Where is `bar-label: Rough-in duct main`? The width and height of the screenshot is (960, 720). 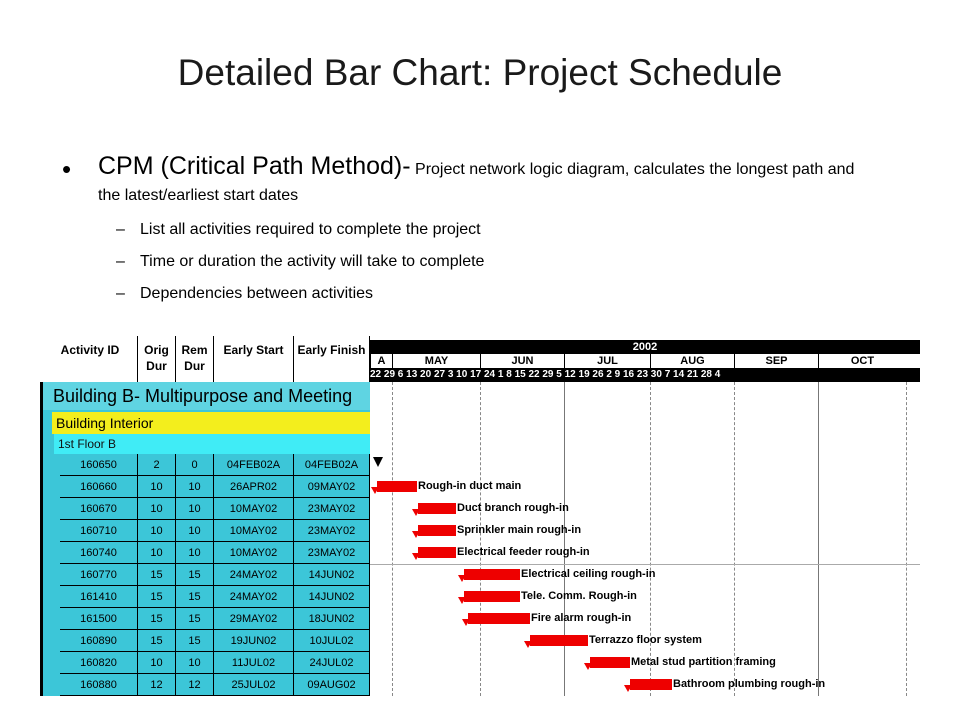 bar-label: Rough-in duct main is located at coordinates (470, 486).